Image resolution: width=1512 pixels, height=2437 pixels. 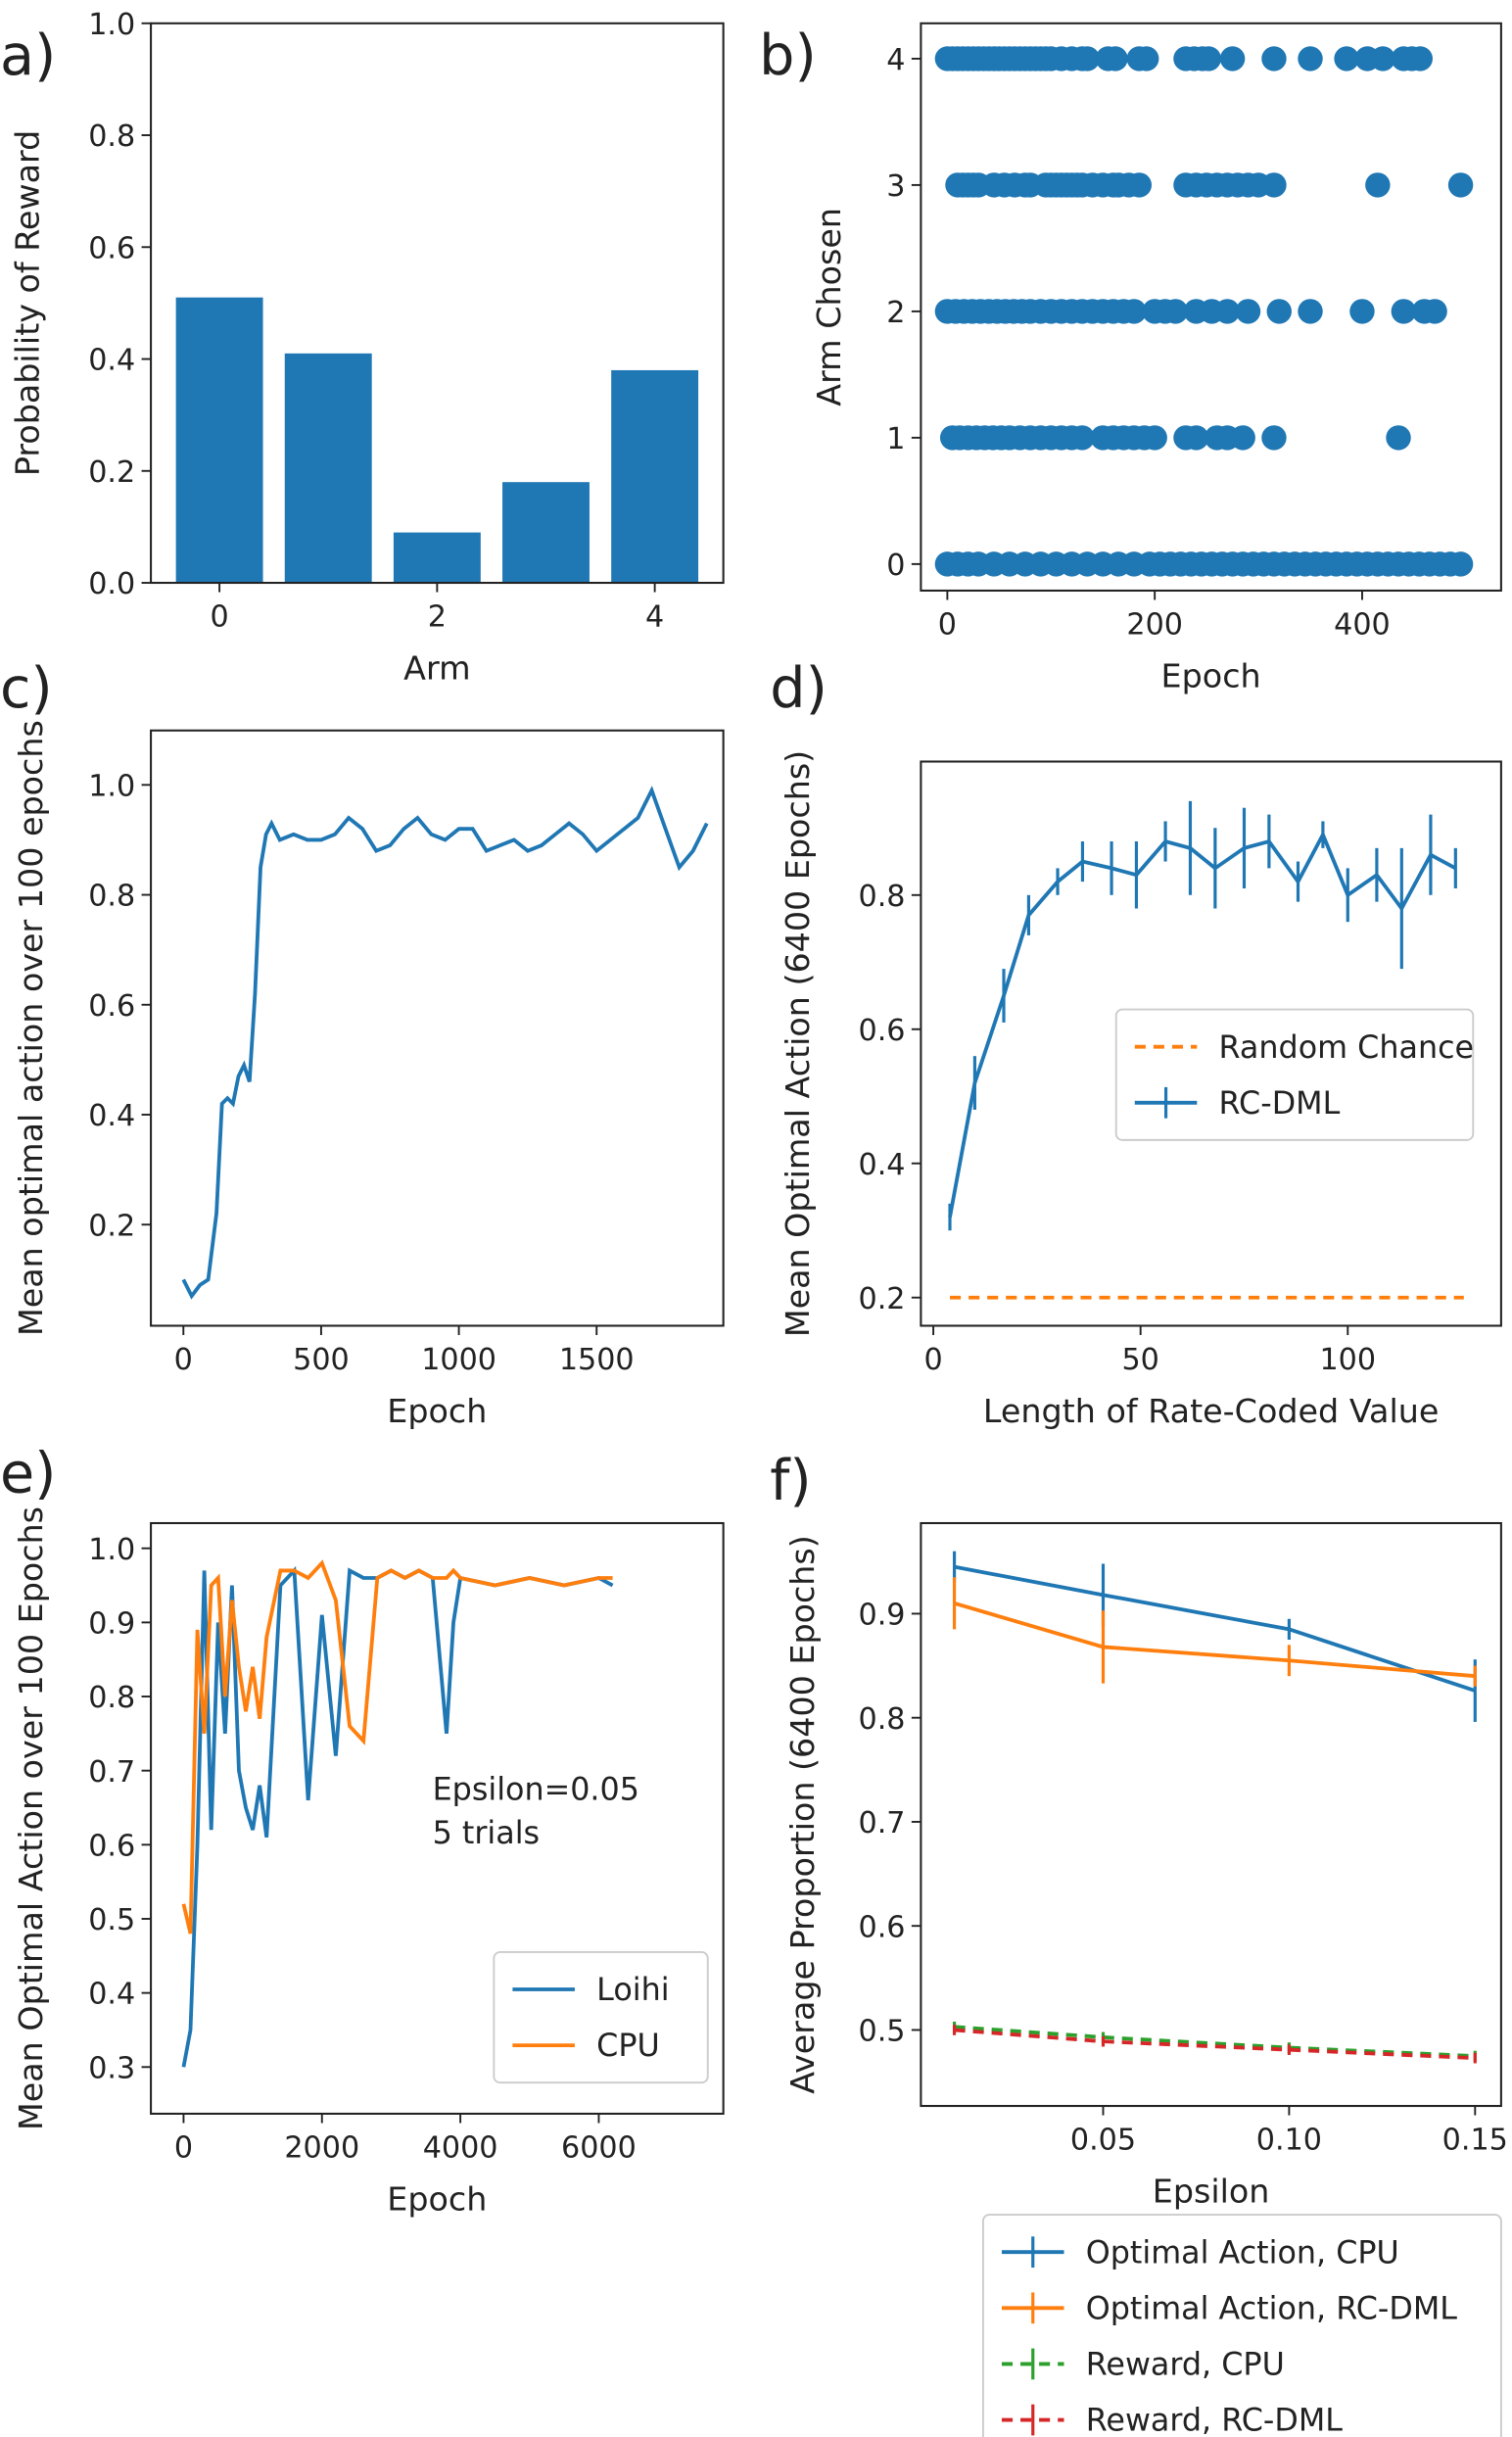 What do you see at coordinates (31, 1818) in the screenshot?
I see `y-axis-label: Mean Optimal Action over 100 Epochs` at bounding box center [31, 1818].